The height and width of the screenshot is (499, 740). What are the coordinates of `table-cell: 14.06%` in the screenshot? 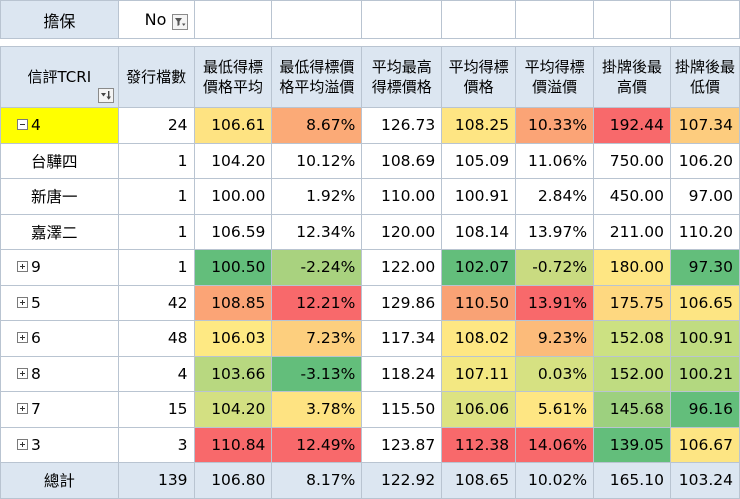 It's located at (555, 444).